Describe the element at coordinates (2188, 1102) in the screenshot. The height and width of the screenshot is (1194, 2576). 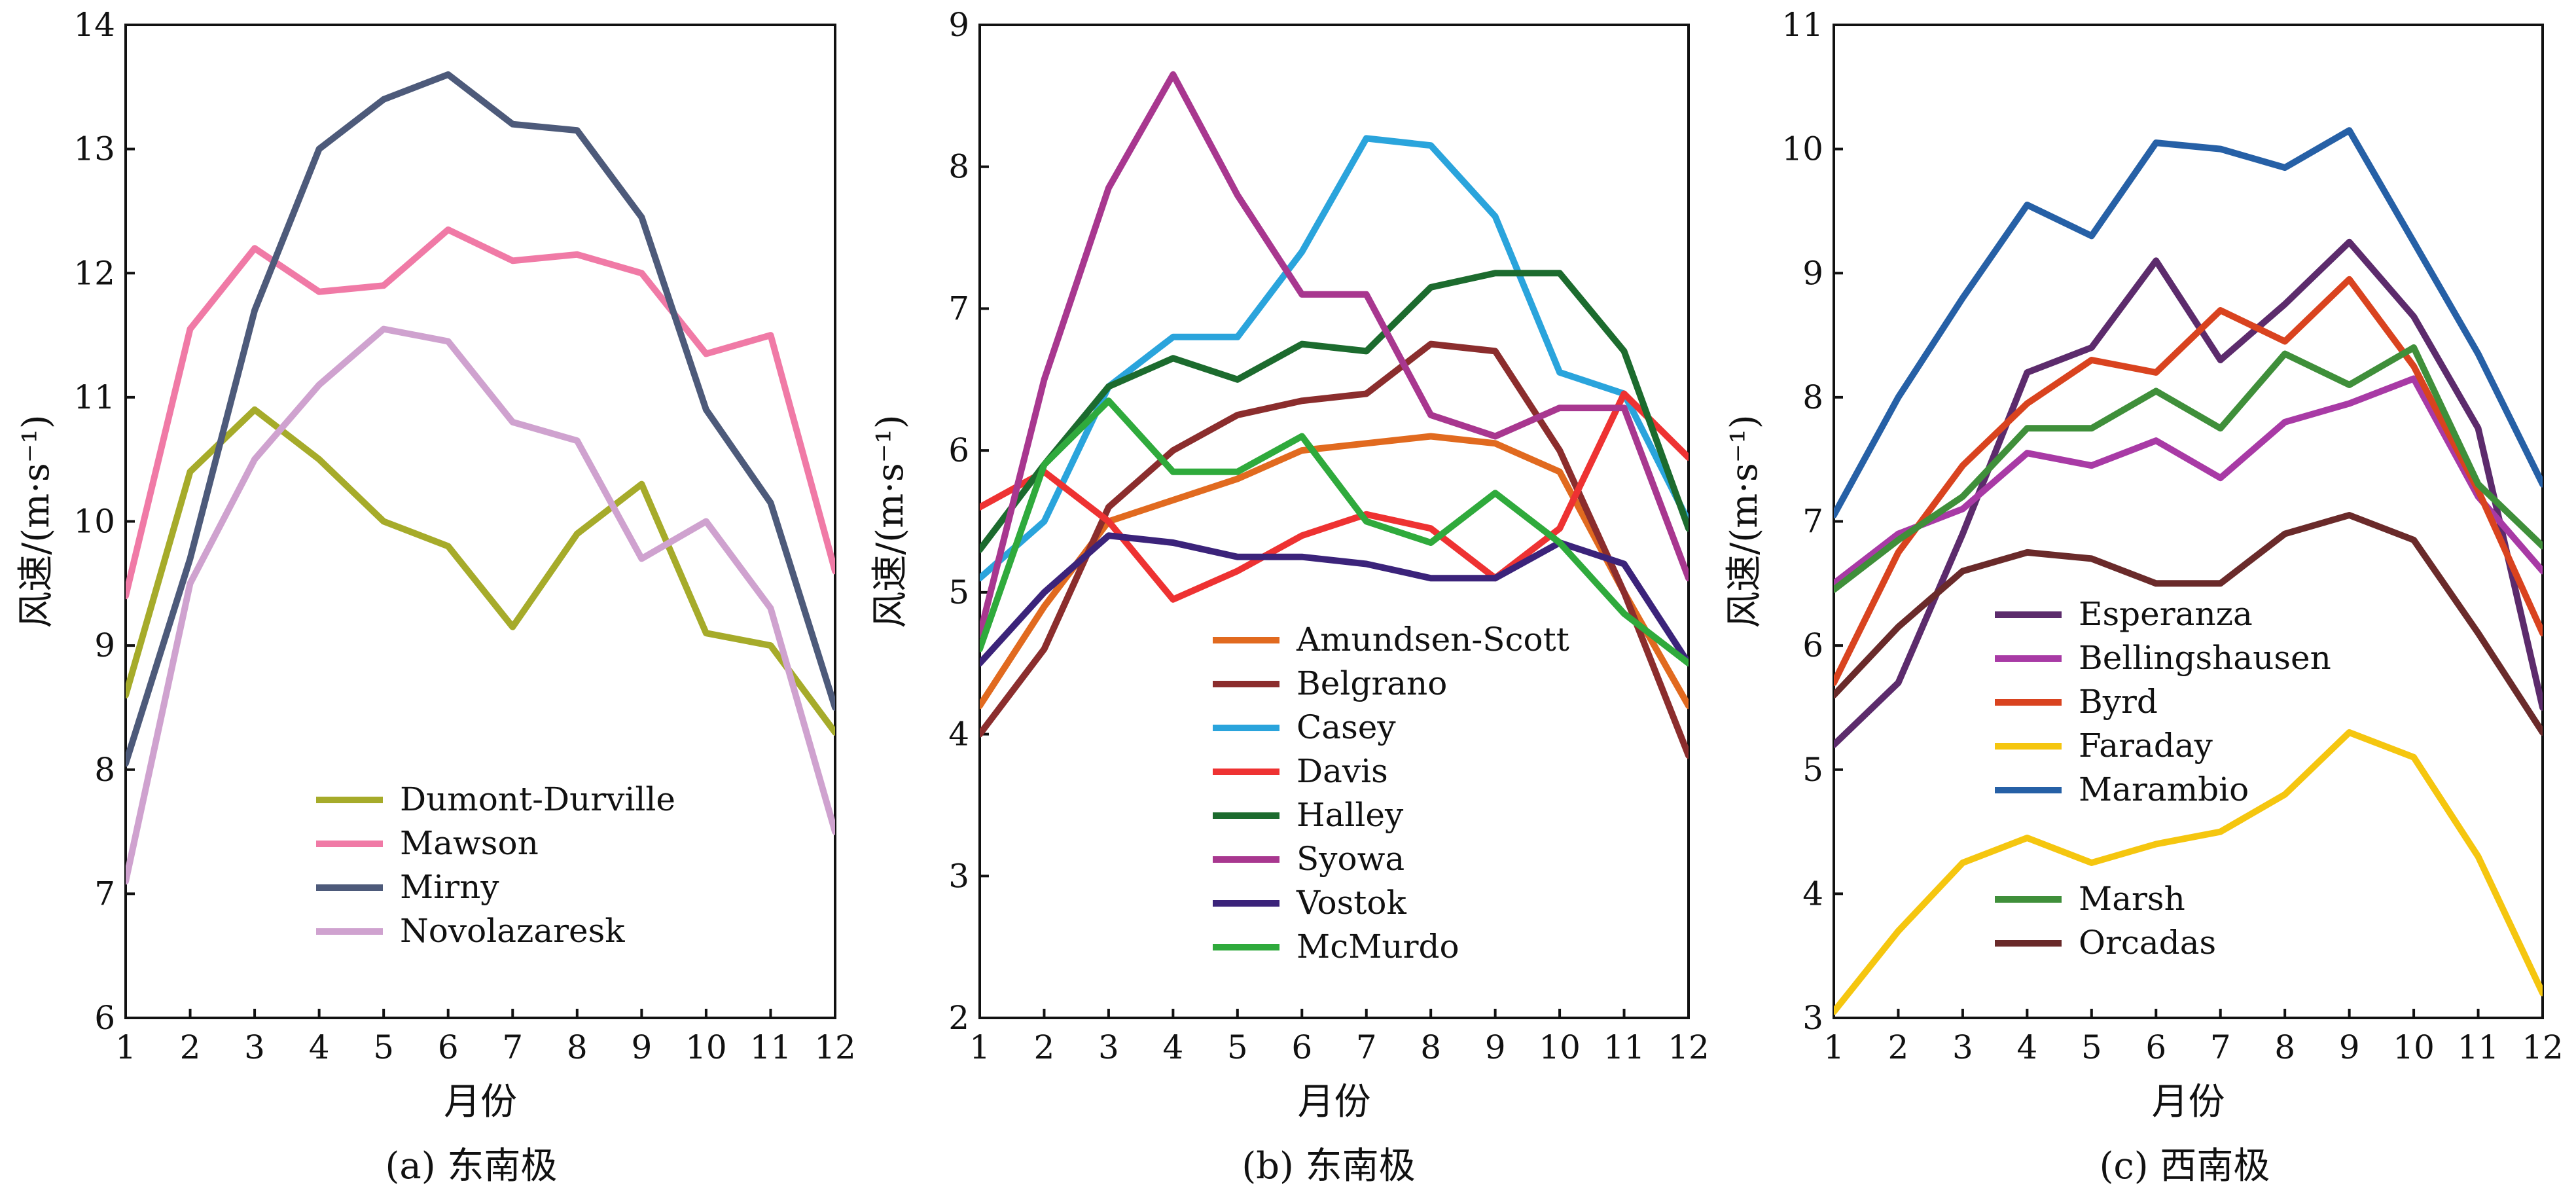
I see `x-axis-title-c: 月份` at that location.